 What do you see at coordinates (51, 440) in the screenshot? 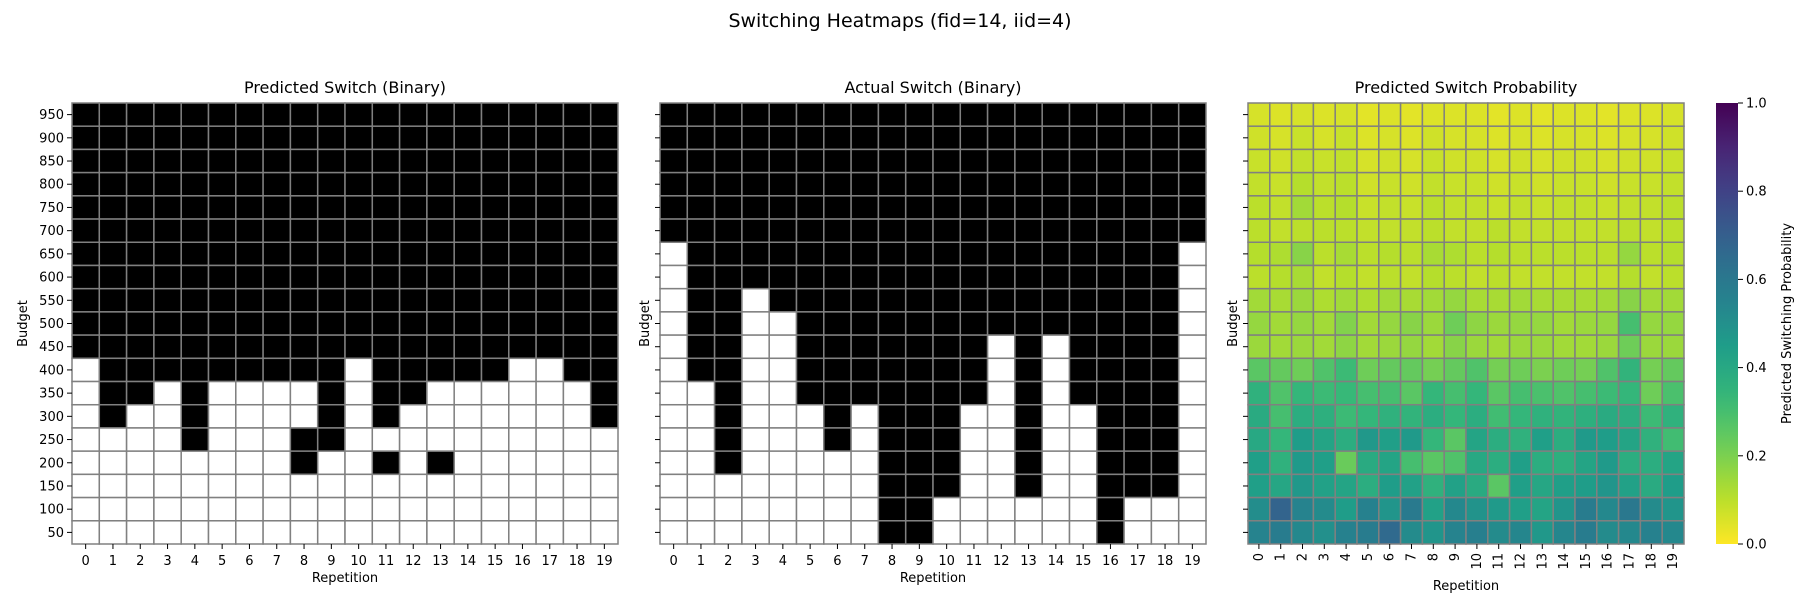
I see `y-tick-label: 250` at bounding box center [51, 440].